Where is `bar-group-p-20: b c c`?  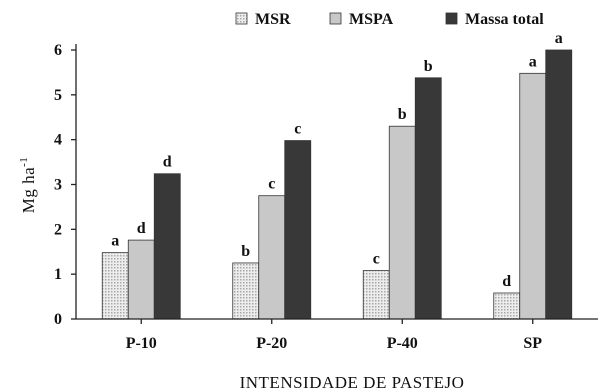
bar-group-p-20: b c c is located at coordinates (272, 220).